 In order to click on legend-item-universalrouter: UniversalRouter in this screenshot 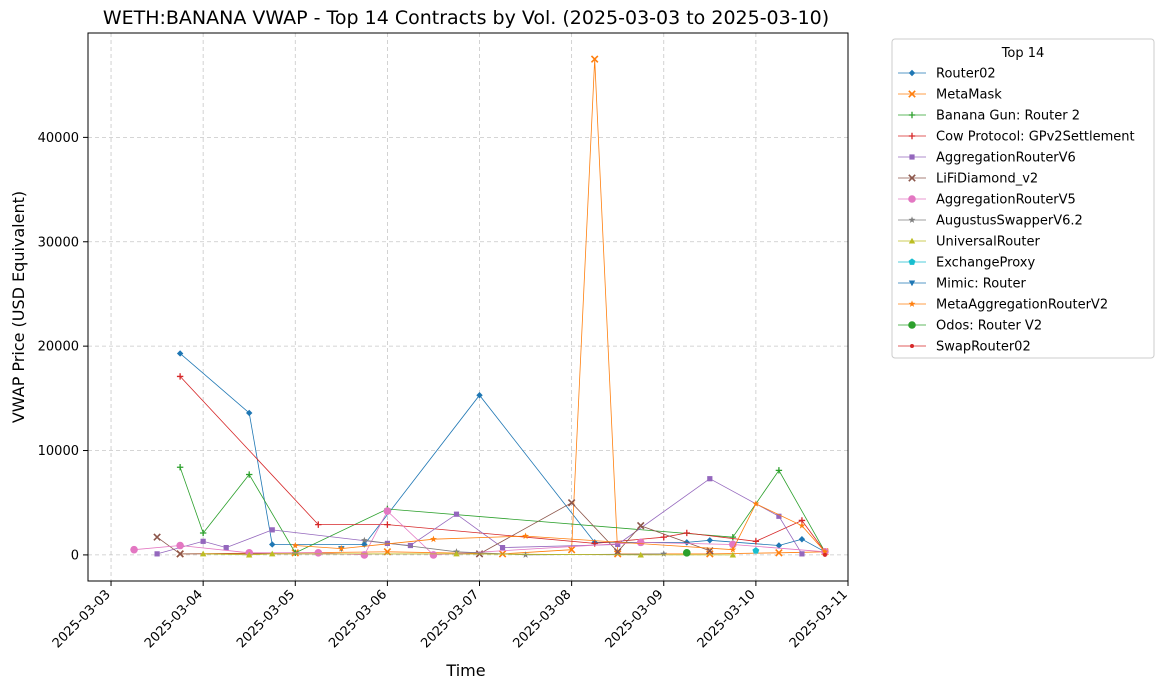, I will do `click(969, 242)`.